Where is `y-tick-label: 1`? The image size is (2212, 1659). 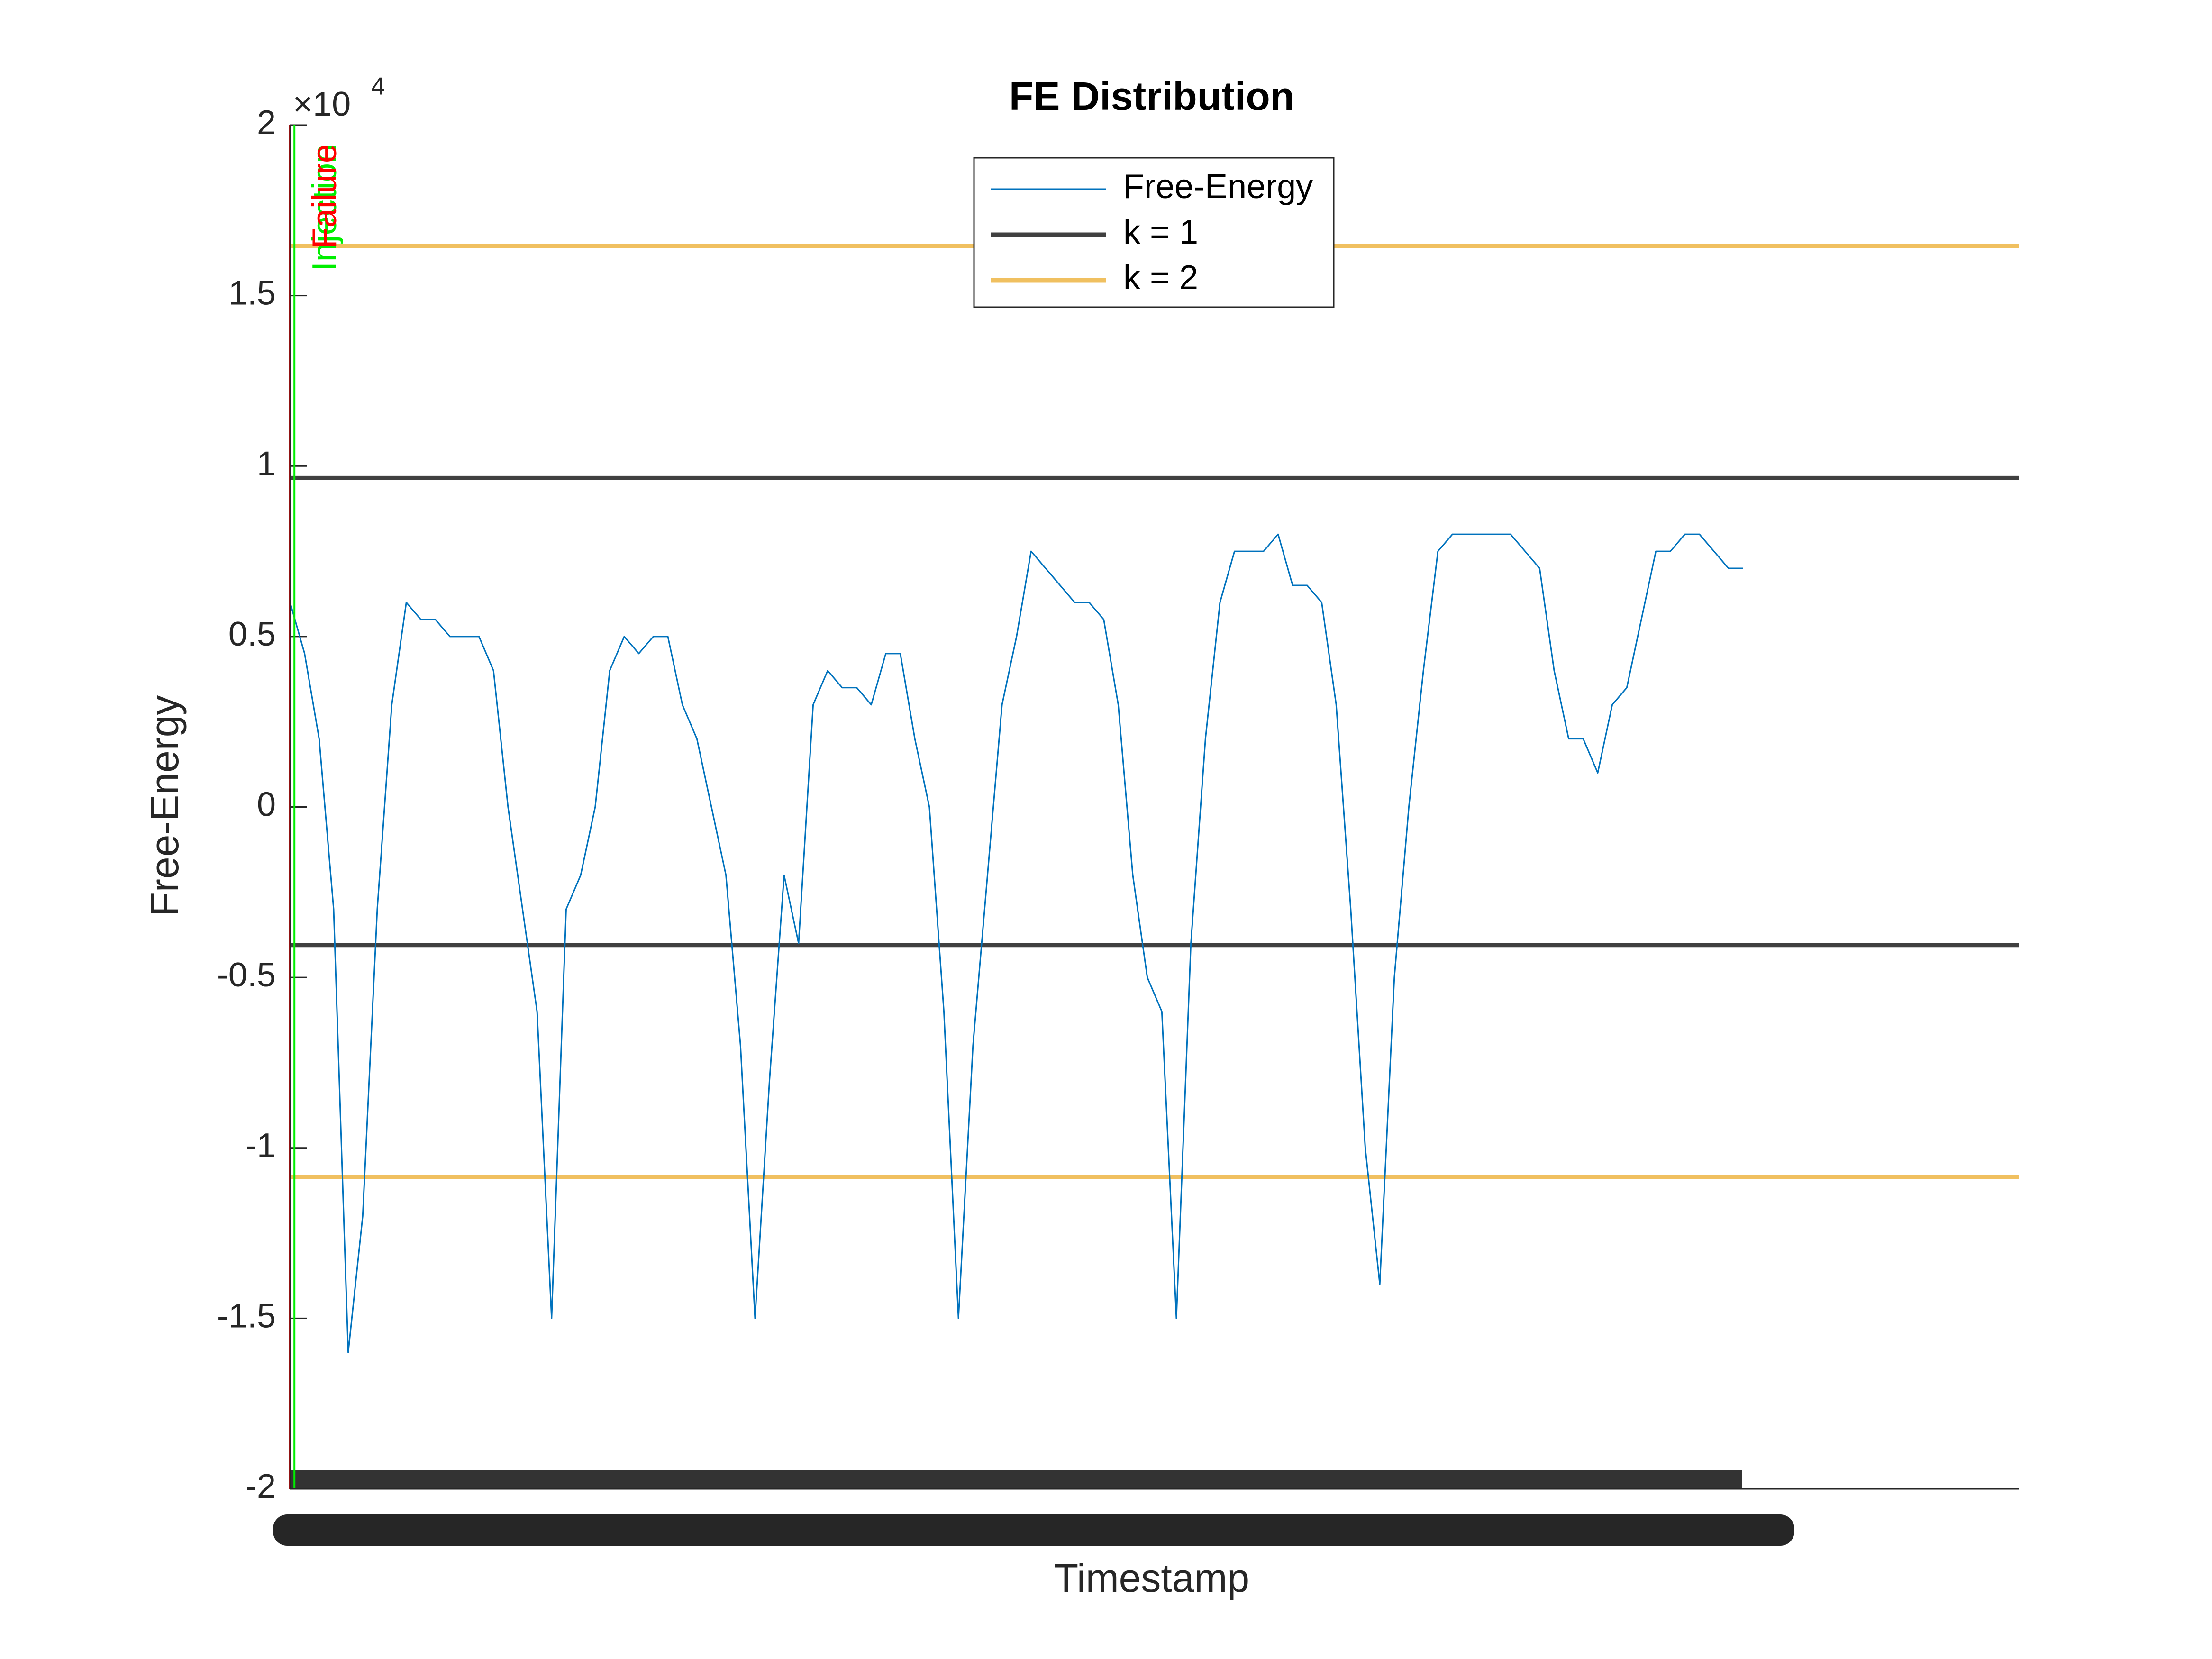
y-tick-label: 1 is located at coordinates (266, 464).